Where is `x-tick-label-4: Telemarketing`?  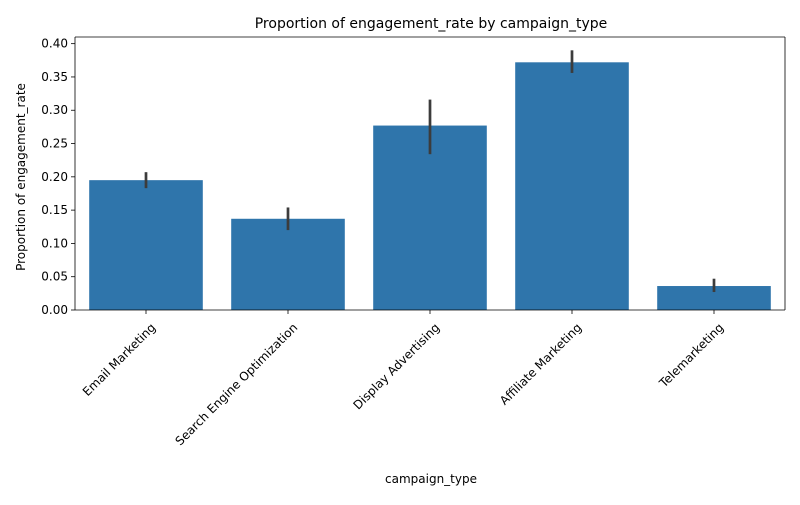 x-tick-label-4: Telemarketing is located at coordinates (691, 355).